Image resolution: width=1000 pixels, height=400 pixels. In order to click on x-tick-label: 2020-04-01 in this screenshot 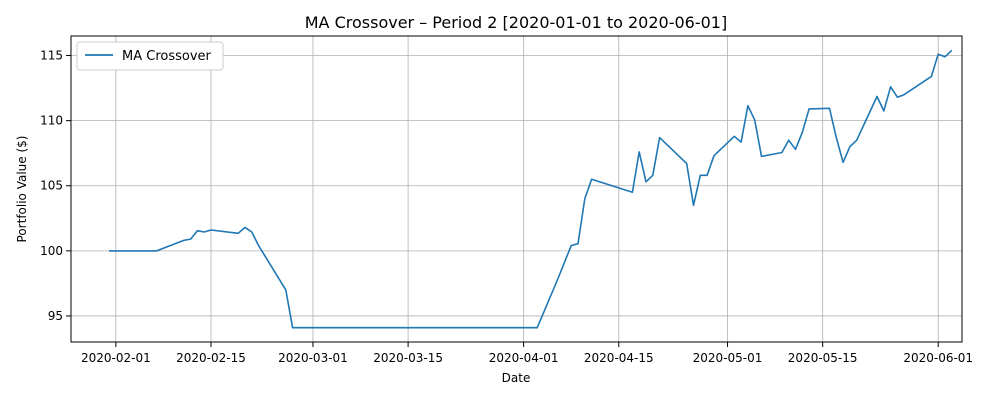, I will do `click(524, 358)`.